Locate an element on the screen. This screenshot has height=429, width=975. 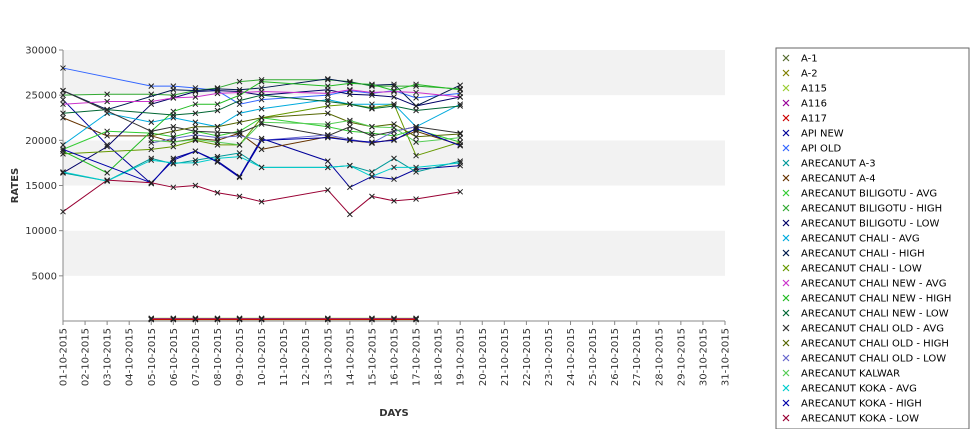
x-tick-label: 26-10-2015 is located at coordinates (615, 357).